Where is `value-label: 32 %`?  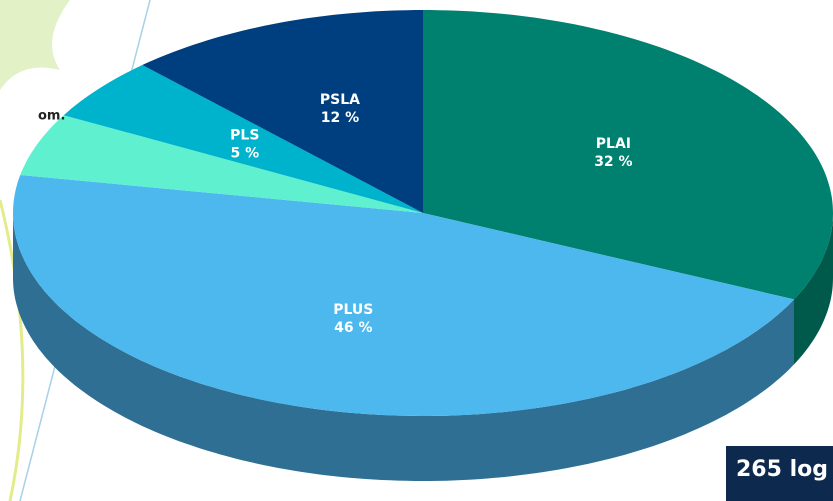 value-label: 32 % is located at coordinates (613, 162).